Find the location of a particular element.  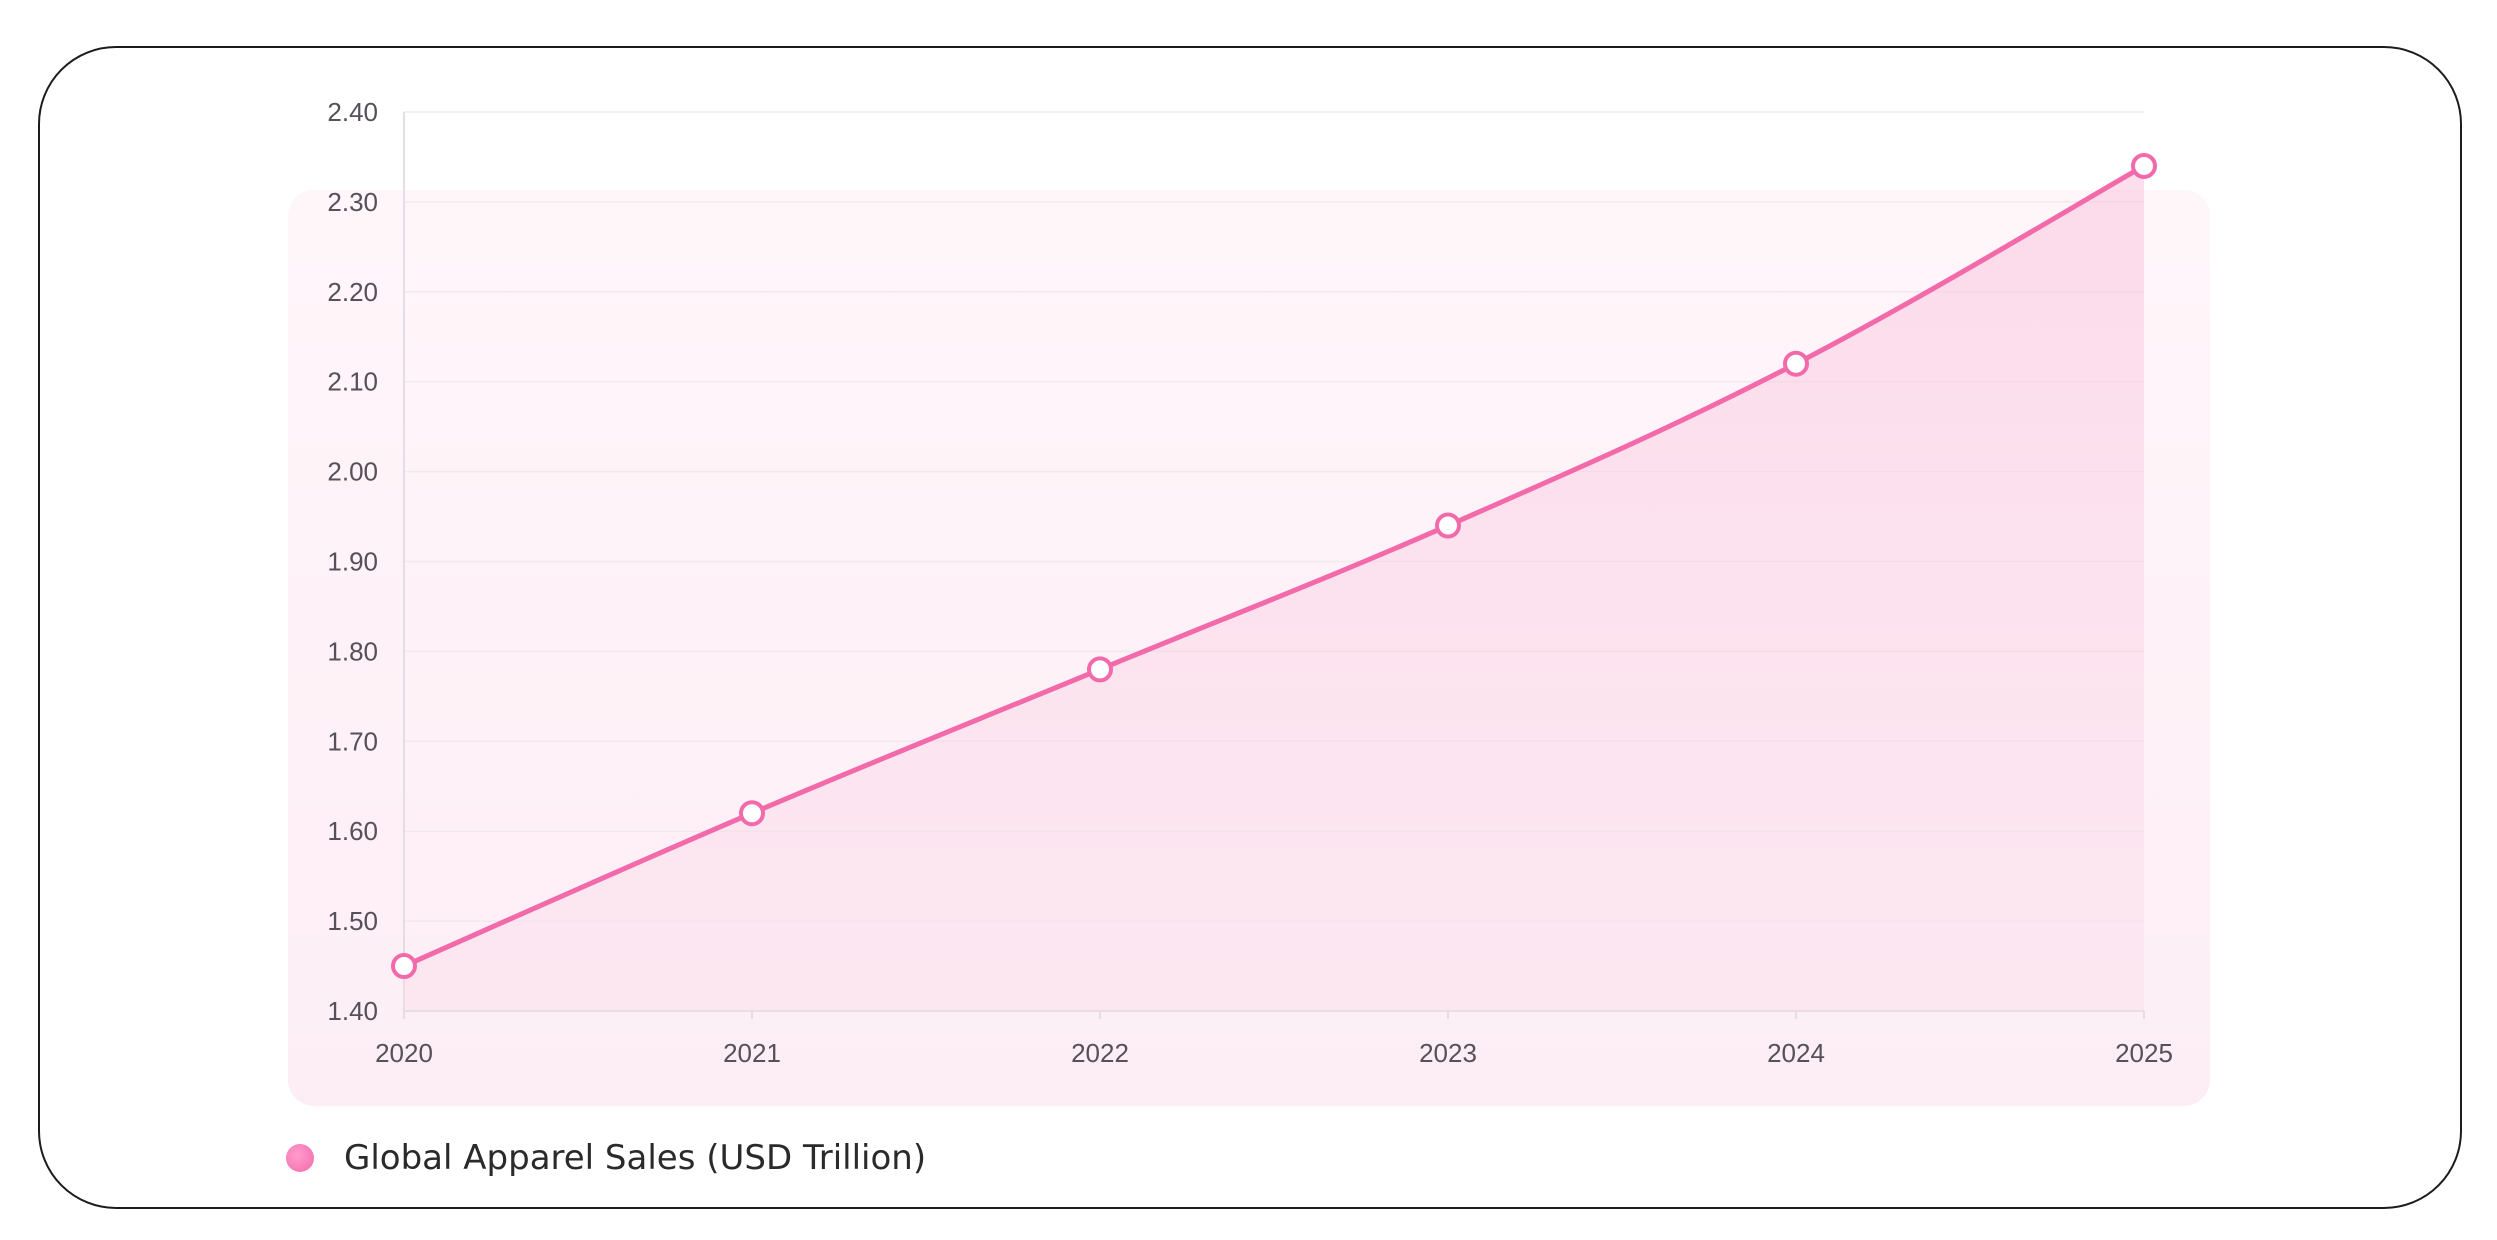

legend-swatch is located at coordinates (300, 1158).